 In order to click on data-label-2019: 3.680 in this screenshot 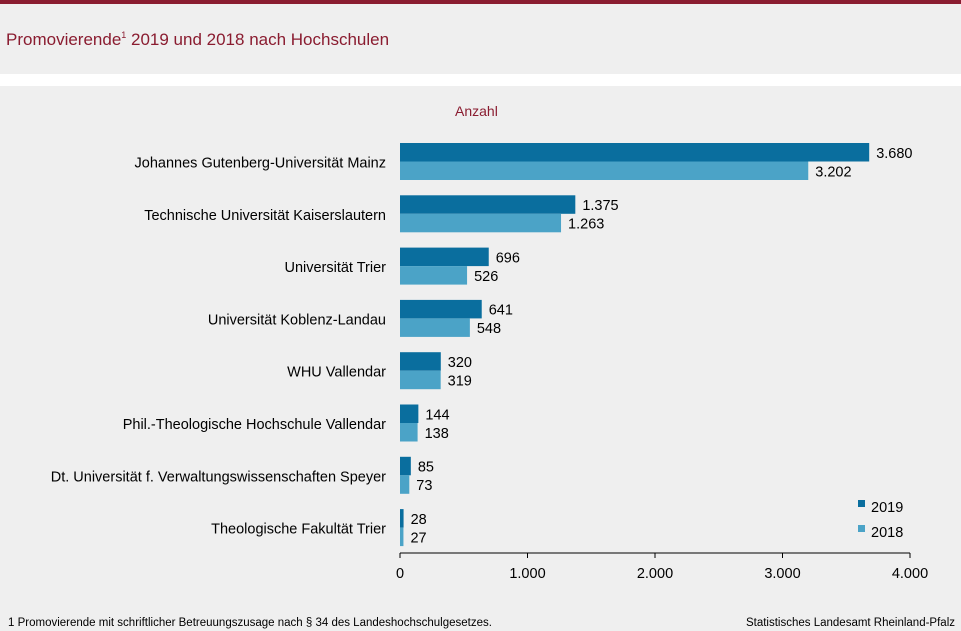, I will do `click(894, 154)`.